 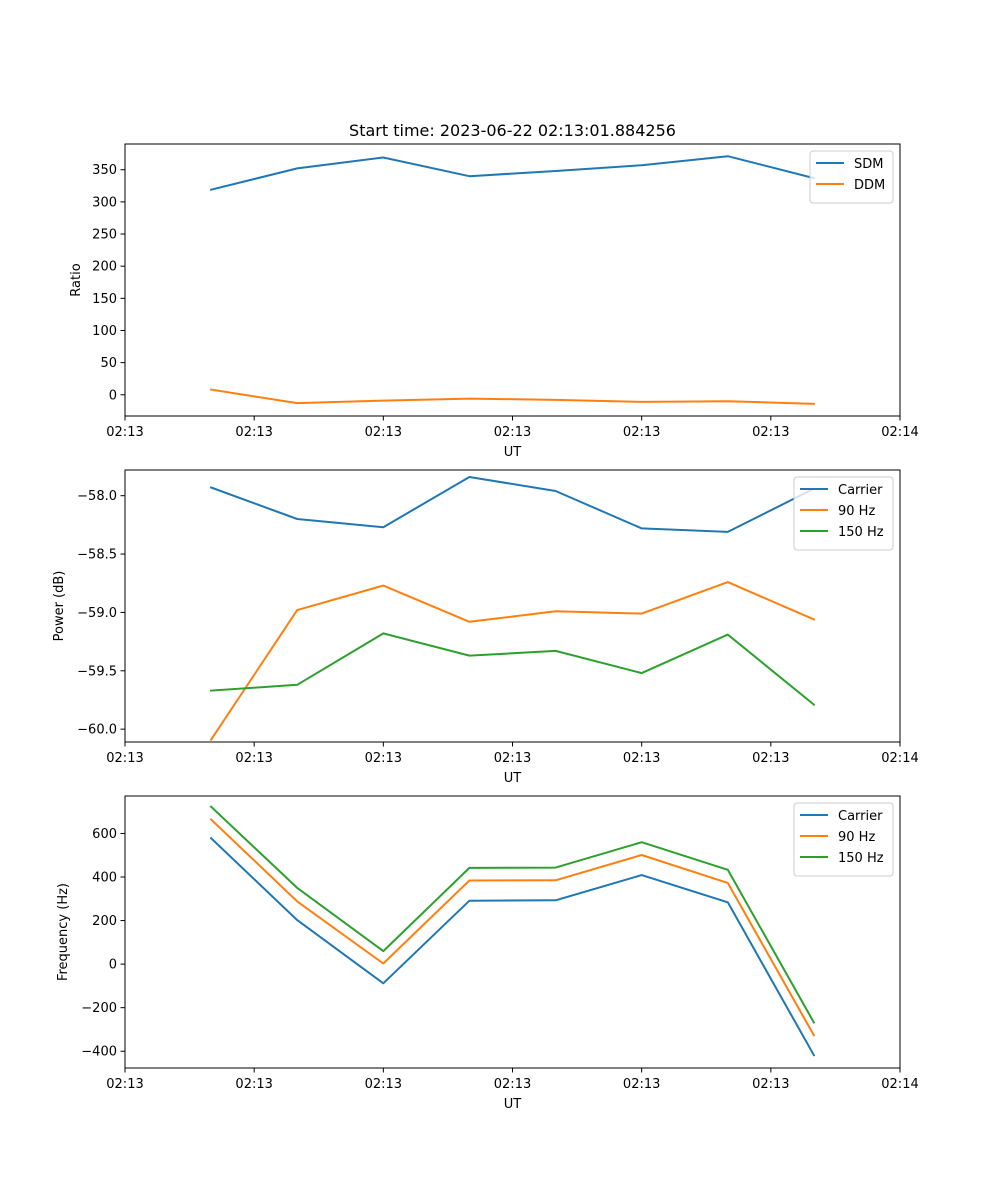 What do you see at coordinates (104, 235) in the screenshot?
I see `y-tick-label: 250` at bounding box center [104, 235].